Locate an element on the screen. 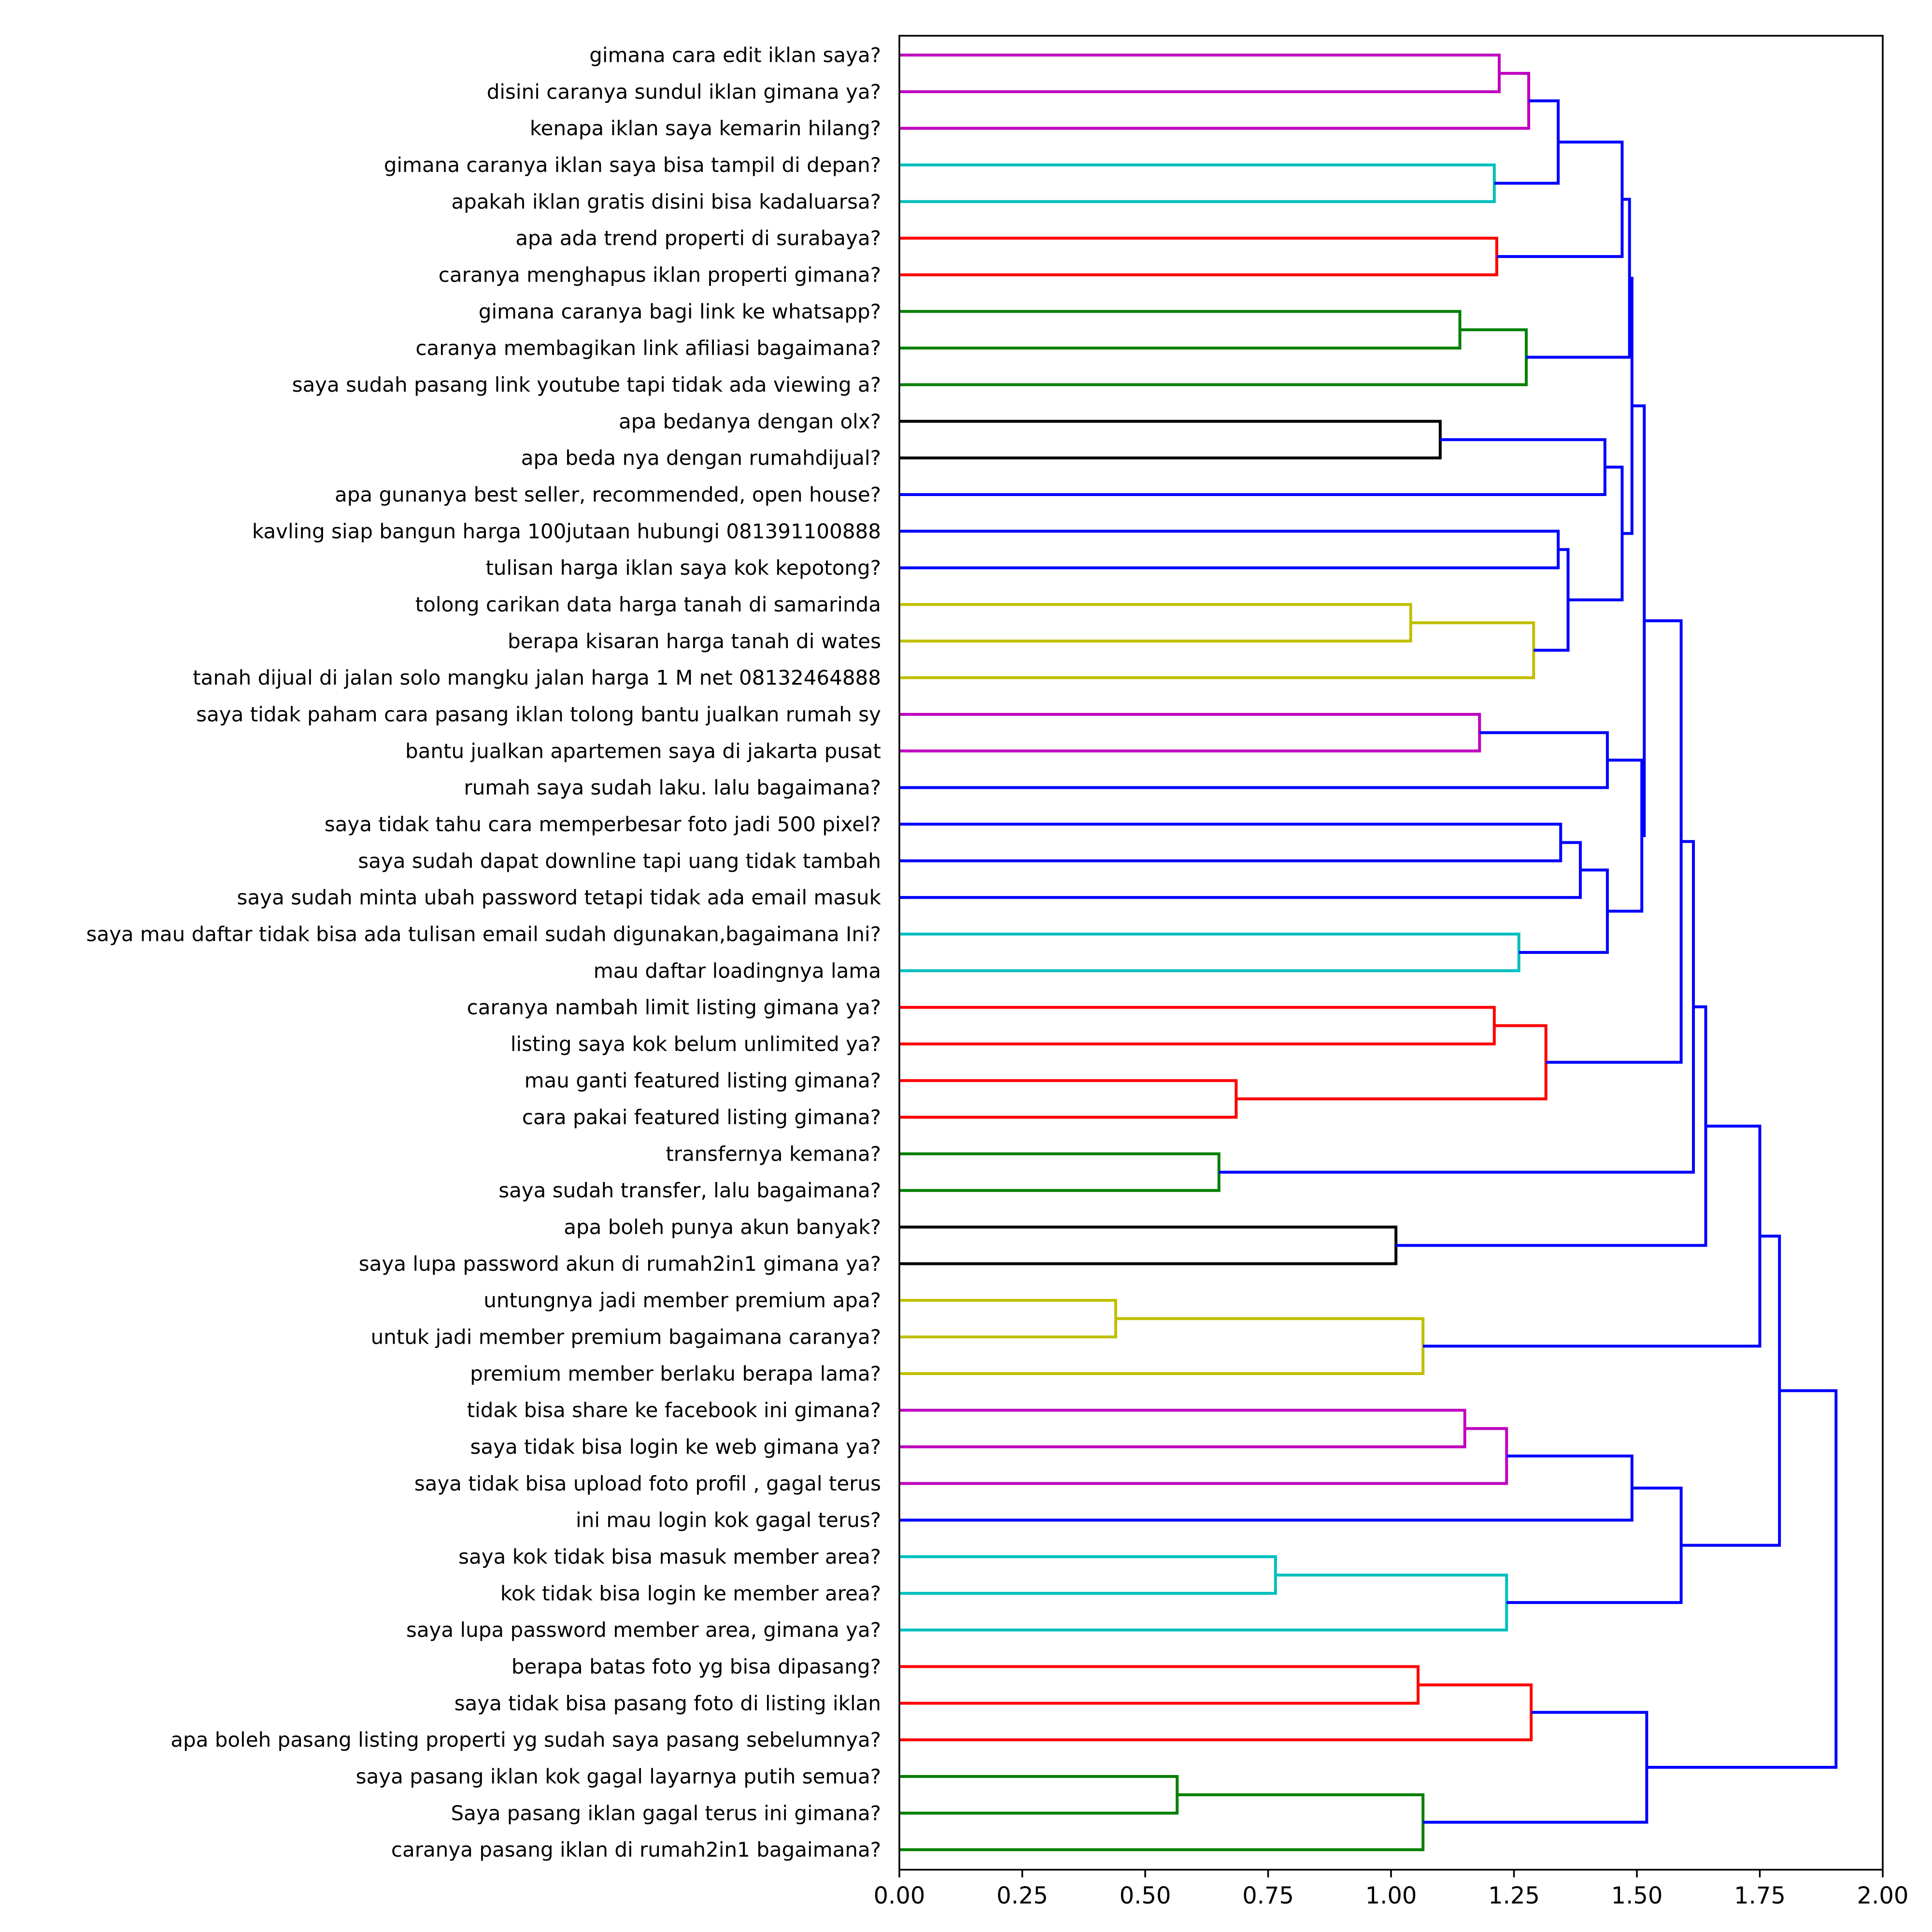 The height and width of the screenshot is (1932, 1932). leaf-label: caranya nambah limit listing gimana ya? is located at coordinates (674, 1007).